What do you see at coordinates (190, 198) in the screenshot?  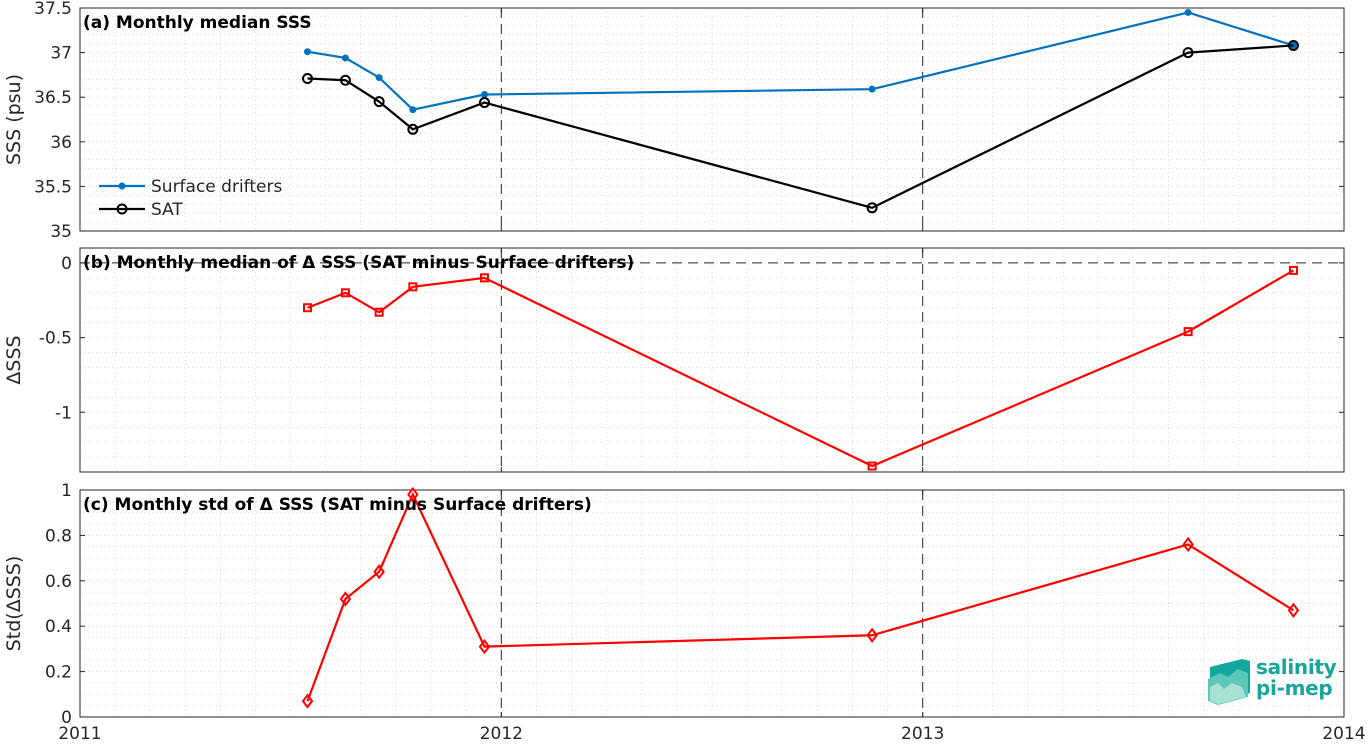 I see `legend: Surface drifters SAT` at bounding box center [190, 198].